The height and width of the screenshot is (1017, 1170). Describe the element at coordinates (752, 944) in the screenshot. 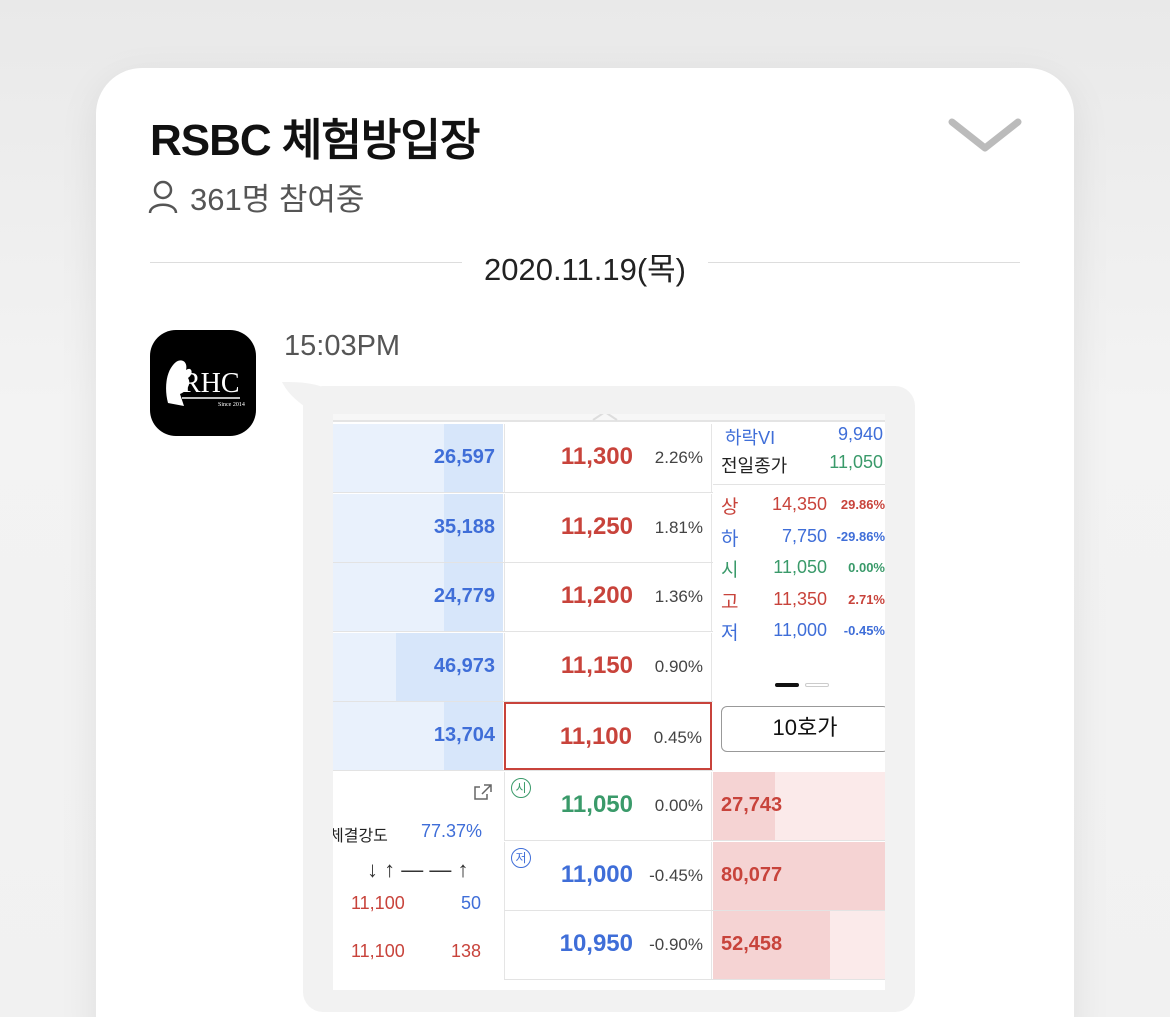

I see `buy-volume: 52,458` at that location.